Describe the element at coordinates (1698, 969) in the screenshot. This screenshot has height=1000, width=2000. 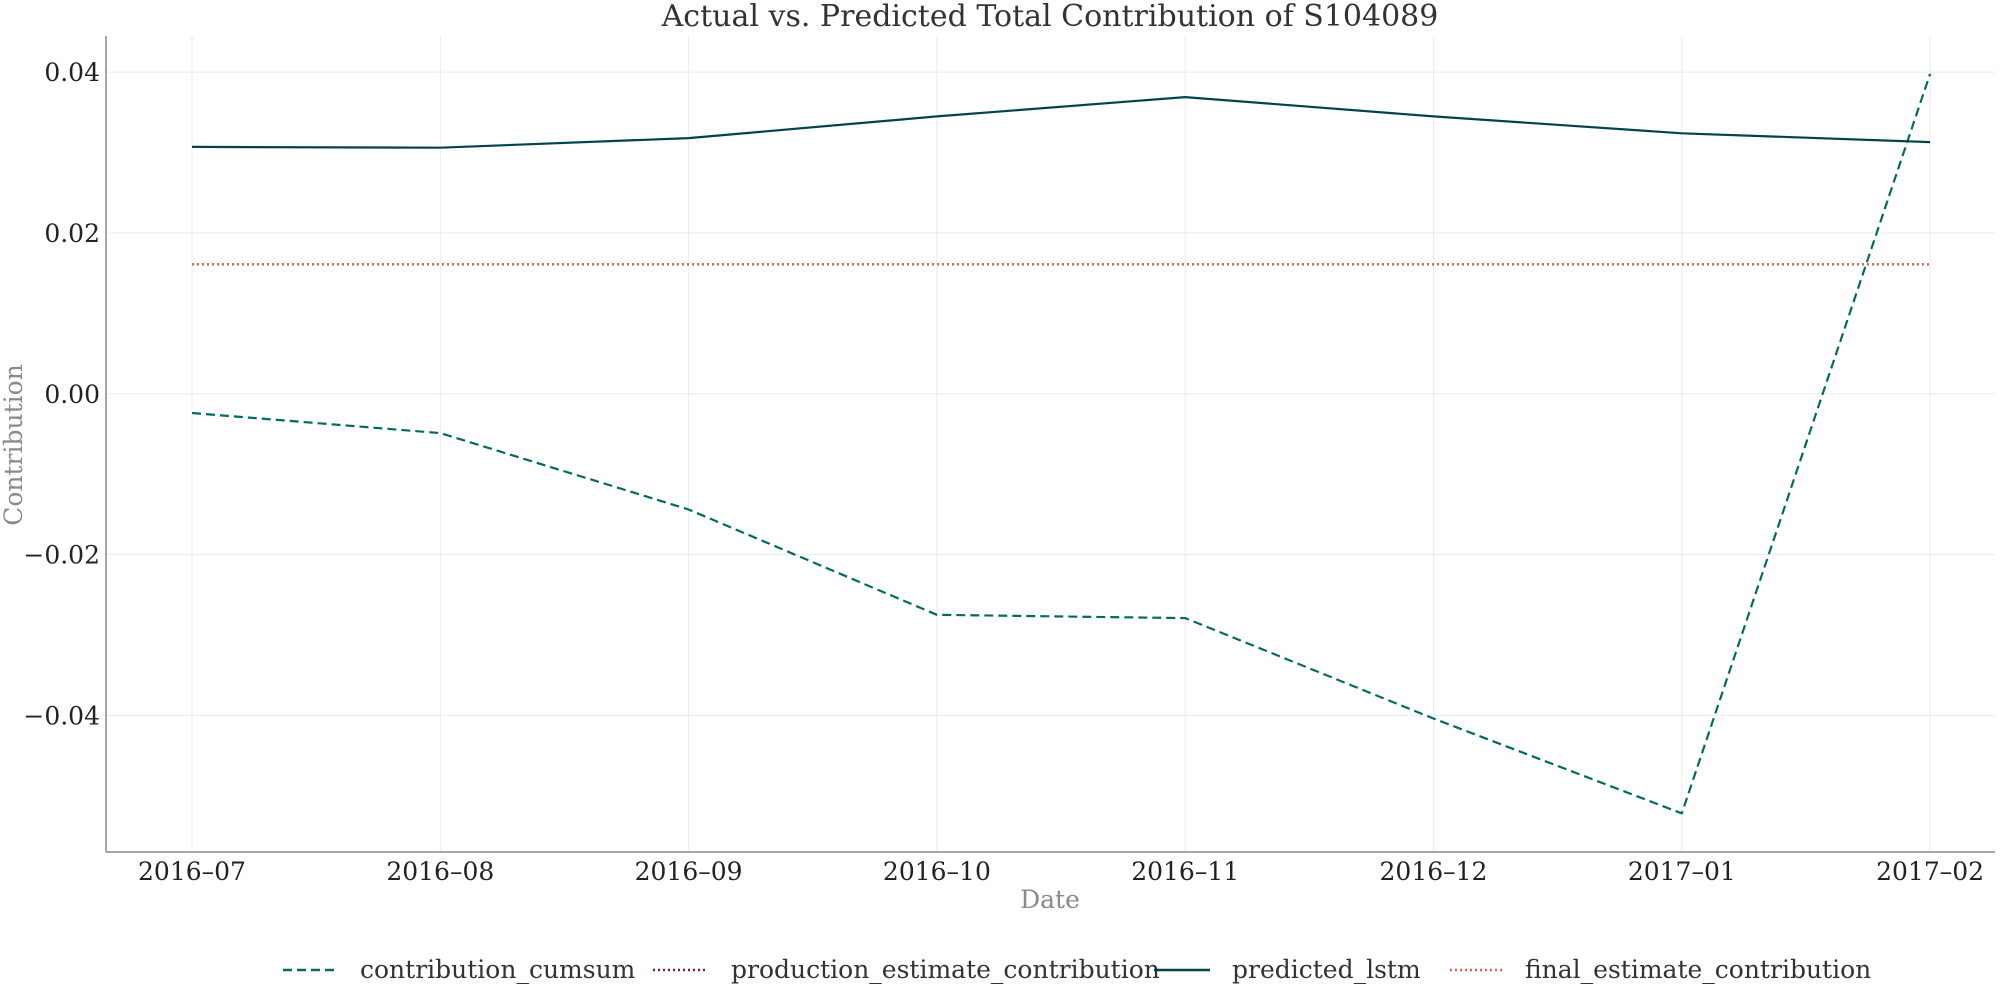
I see `legend-label-final-estimate: final_estimate_contribution` at that location.